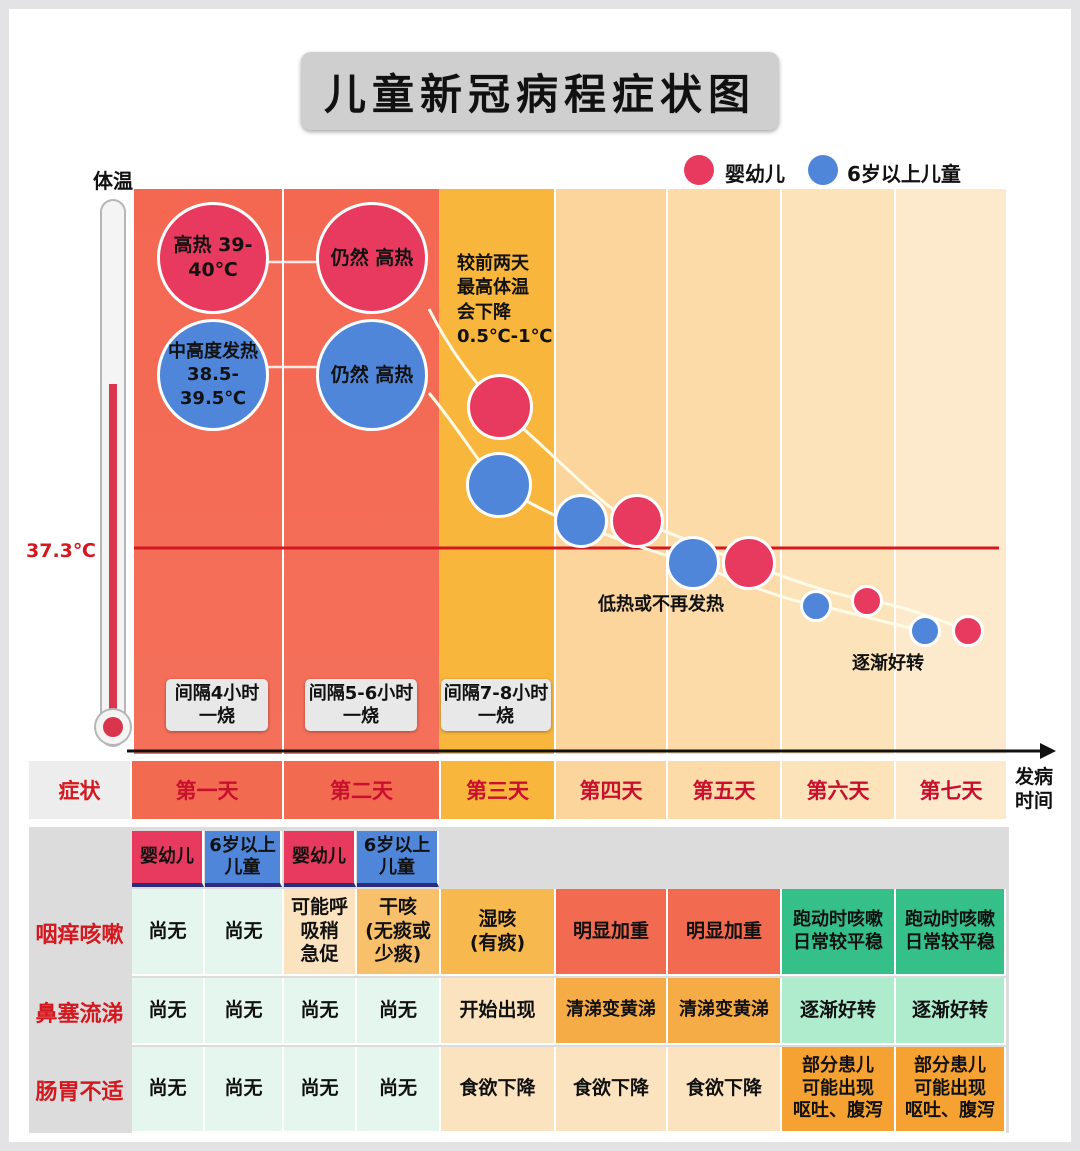 The image size is (1080, 1151). I want to click on legend-child-dot, so click(823, 170).